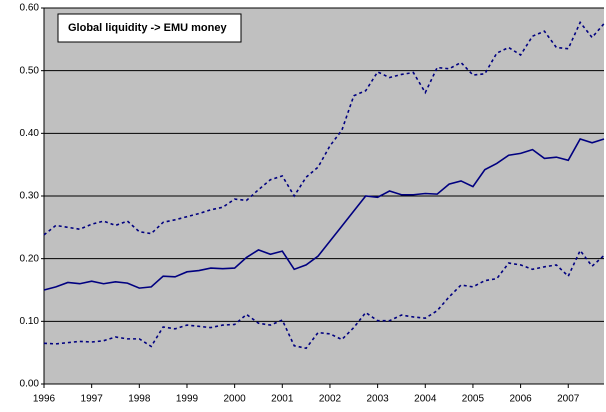 This screenshot has width=606, height=412. What do you see at coordinates (520, 399) in the screenshot?
I see `x-tick-label: 2006` at bounding box center [520, 399].